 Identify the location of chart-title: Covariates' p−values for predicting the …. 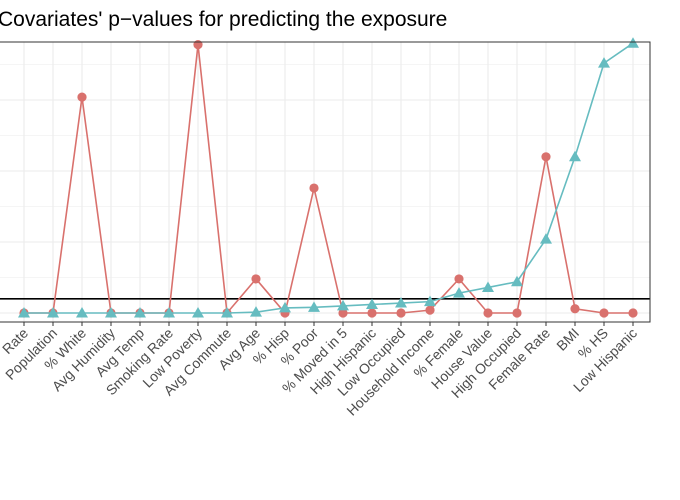
(223, 19).